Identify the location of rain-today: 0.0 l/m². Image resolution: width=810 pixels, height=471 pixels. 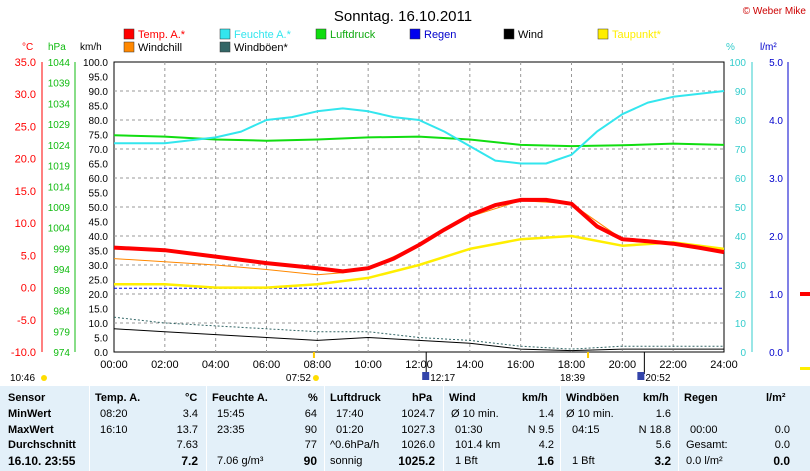
(704, 461).